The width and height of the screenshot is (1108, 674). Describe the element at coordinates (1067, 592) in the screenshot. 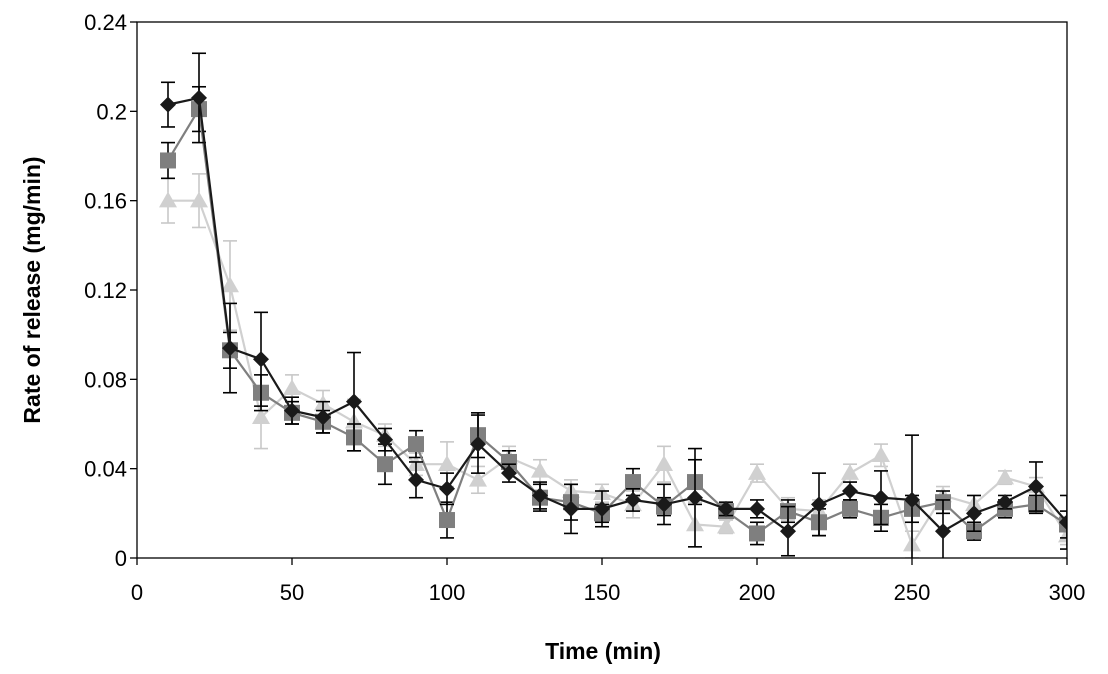

I see `x-tick-label: 300` at that location.